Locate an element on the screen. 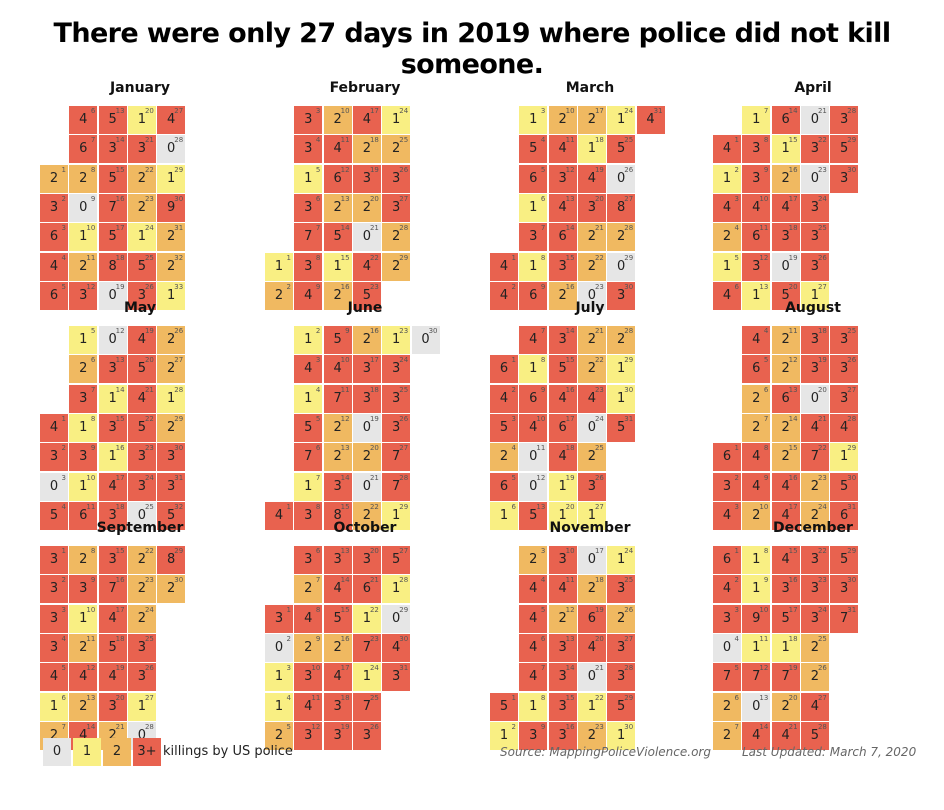 This screenshot has width=944, height=810. day-cell: 0 21 is located at coordinates (814, 120).